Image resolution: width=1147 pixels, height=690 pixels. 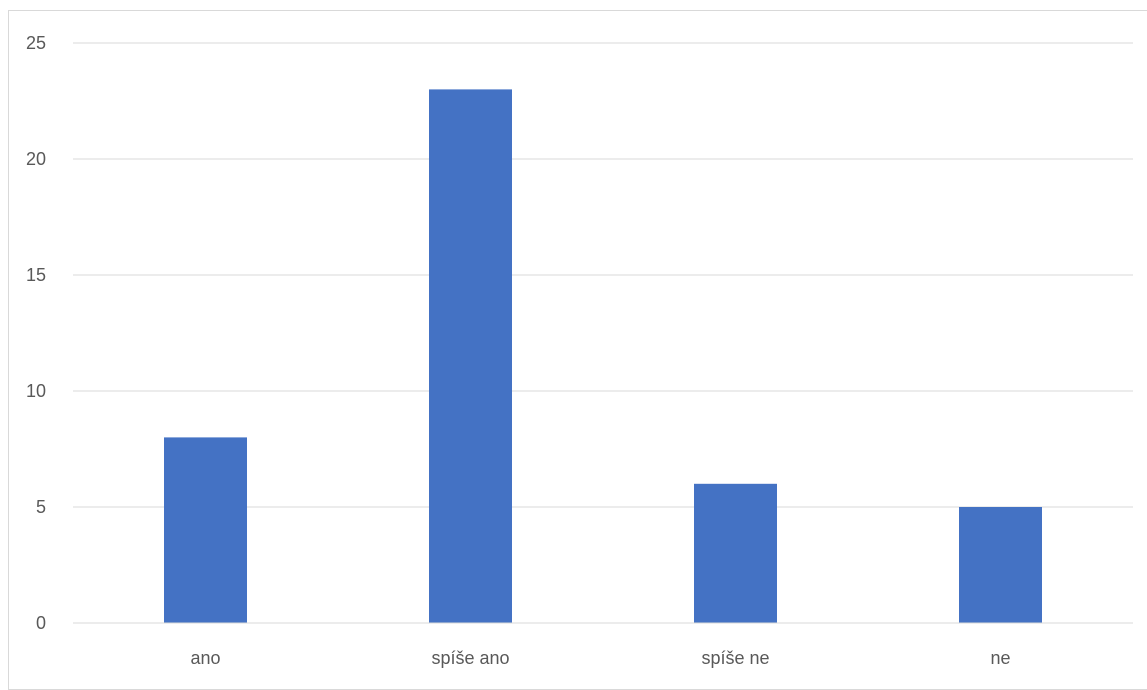 What do you see at coordinates (470, 658) in the screenshot?
I see `x-tick-label: spíše ano` at bounding box center [470, 658].